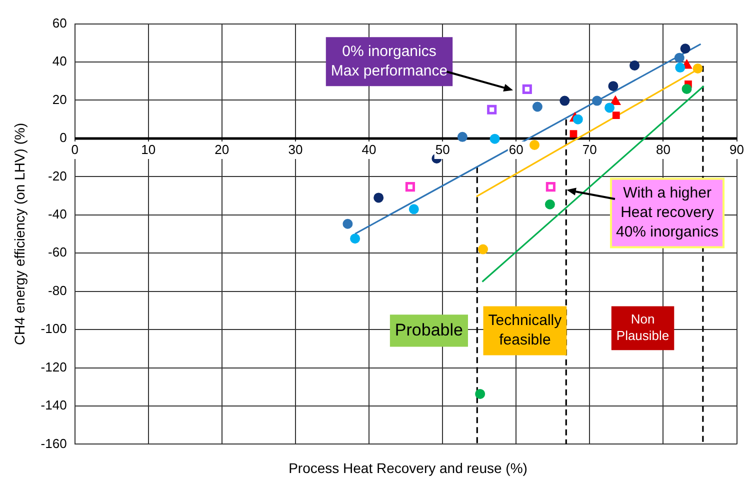 Image resolution: width=756 pixels, height=482 pixels. I want to click on y-tick-label: 60, so click(59, 22).